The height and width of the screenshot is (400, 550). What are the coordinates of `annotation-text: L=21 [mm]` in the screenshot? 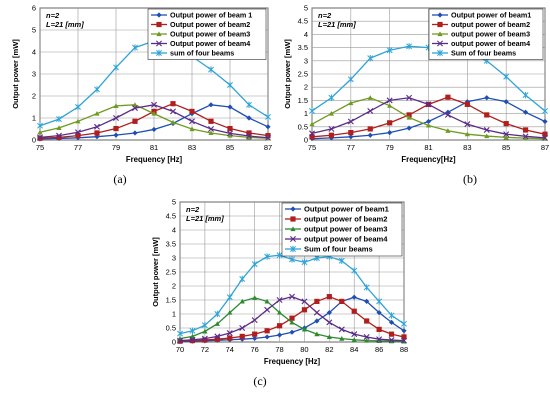 It's located at (205, 218).